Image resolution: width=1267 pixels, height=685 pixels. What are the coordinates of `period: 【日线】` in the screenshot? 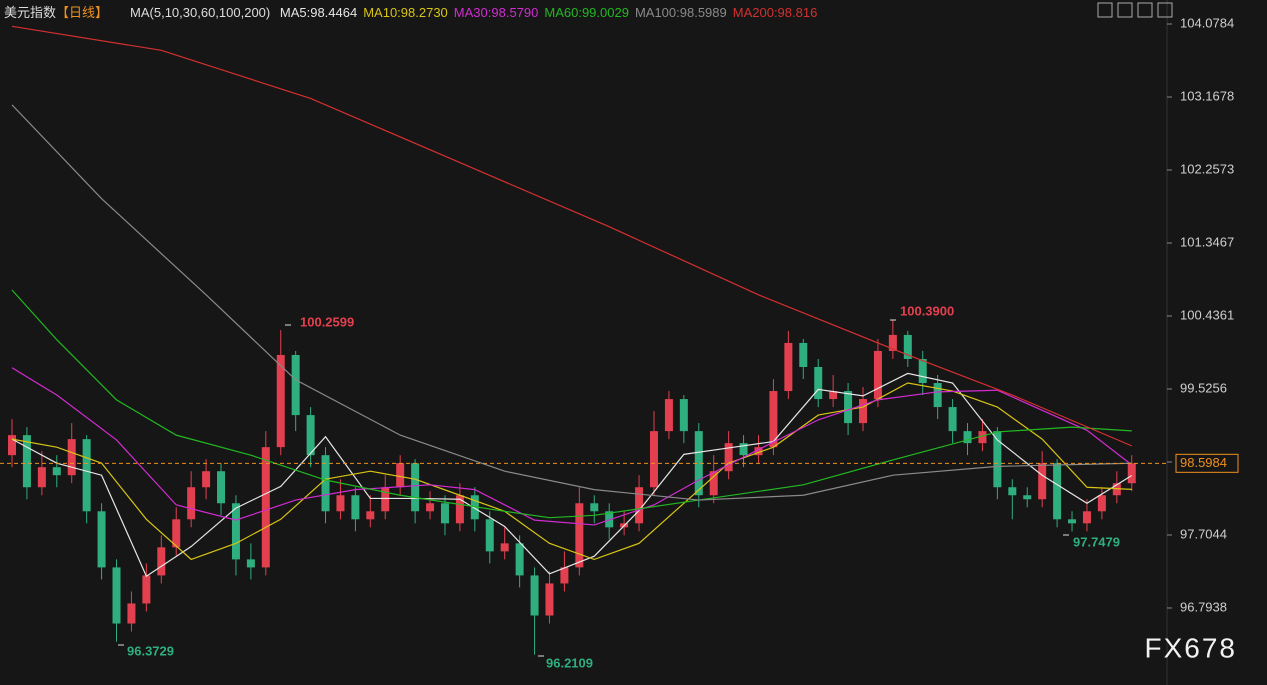 It's located at (82, 12).